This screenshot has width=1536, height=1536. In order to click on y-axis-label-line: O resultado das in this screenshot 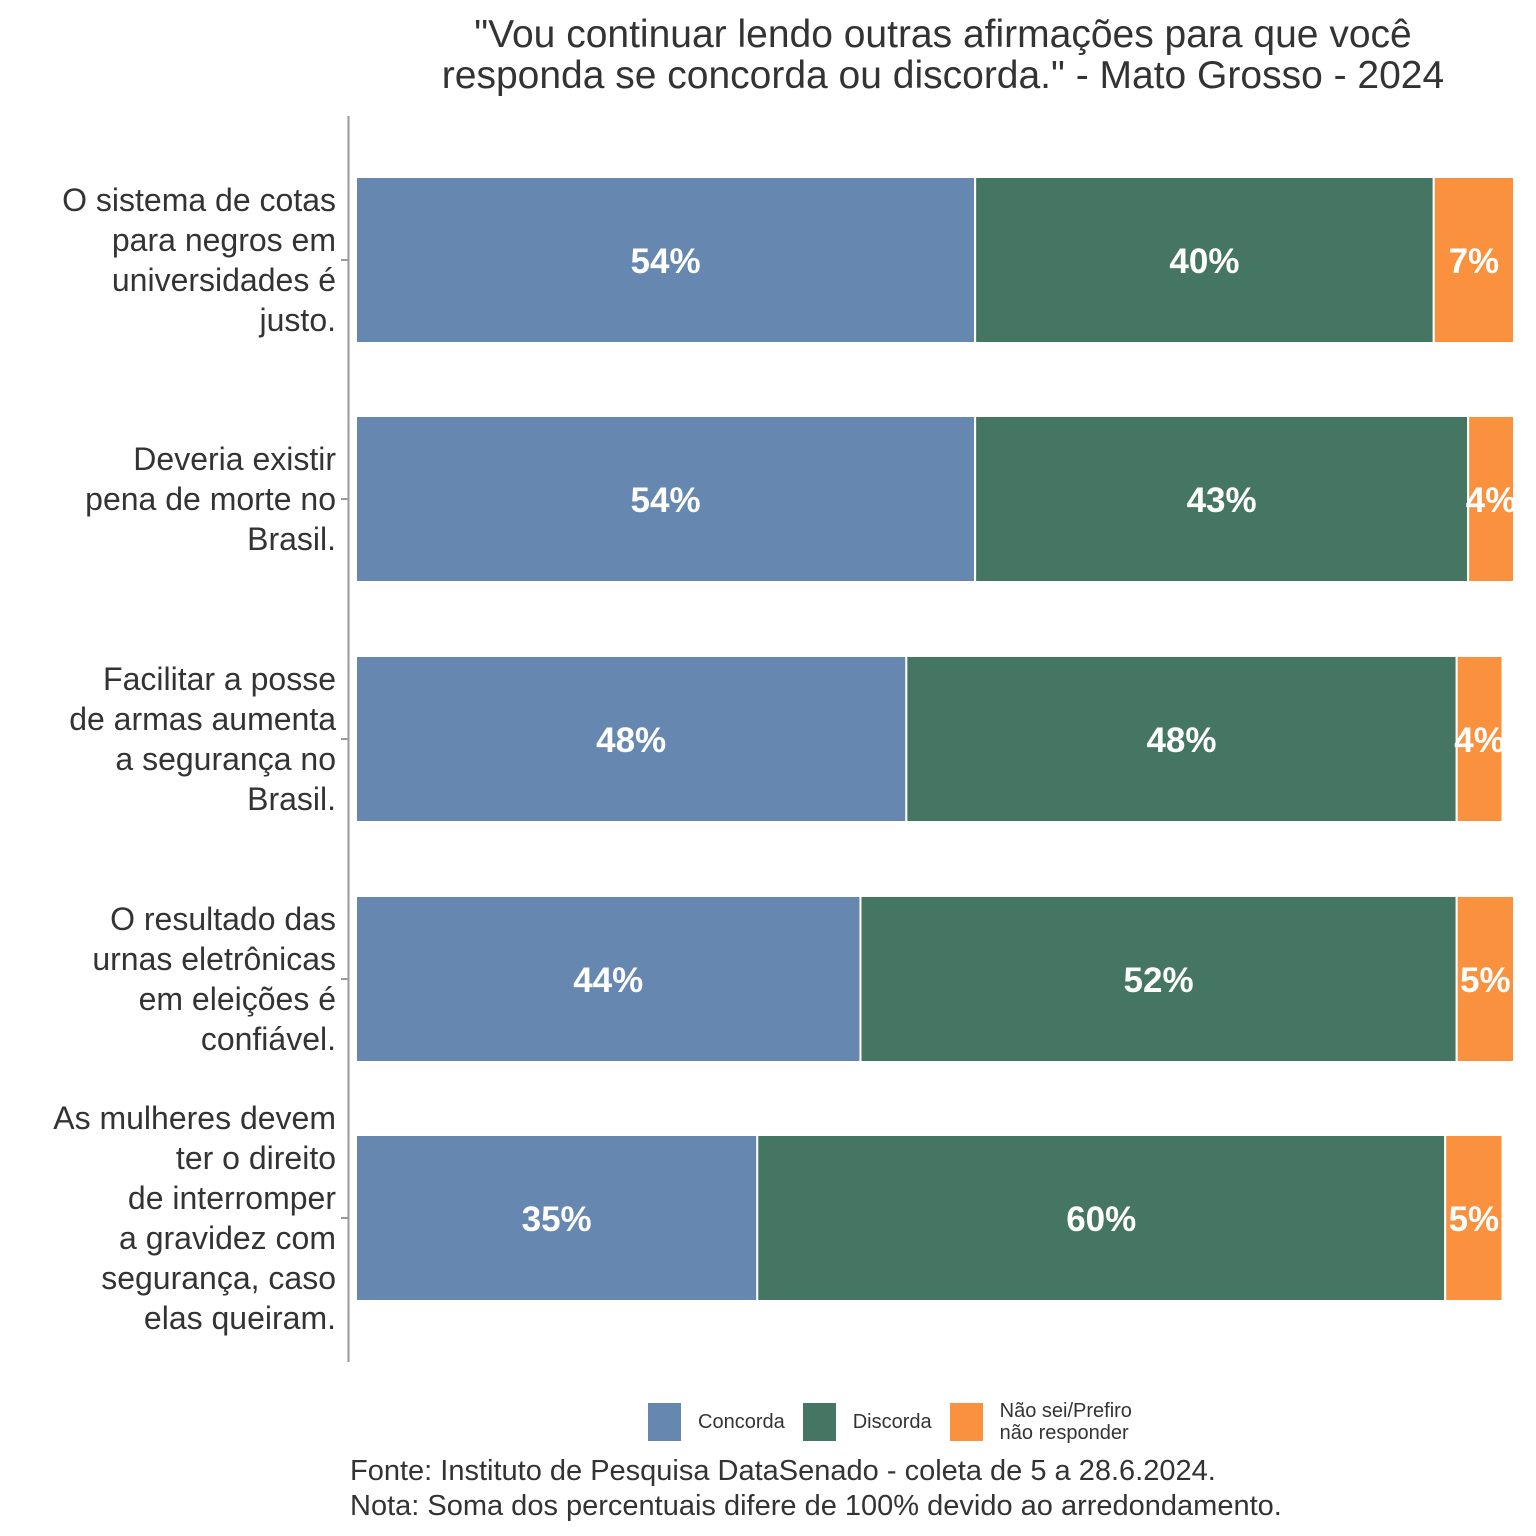, I will do `click(223, 919)`.